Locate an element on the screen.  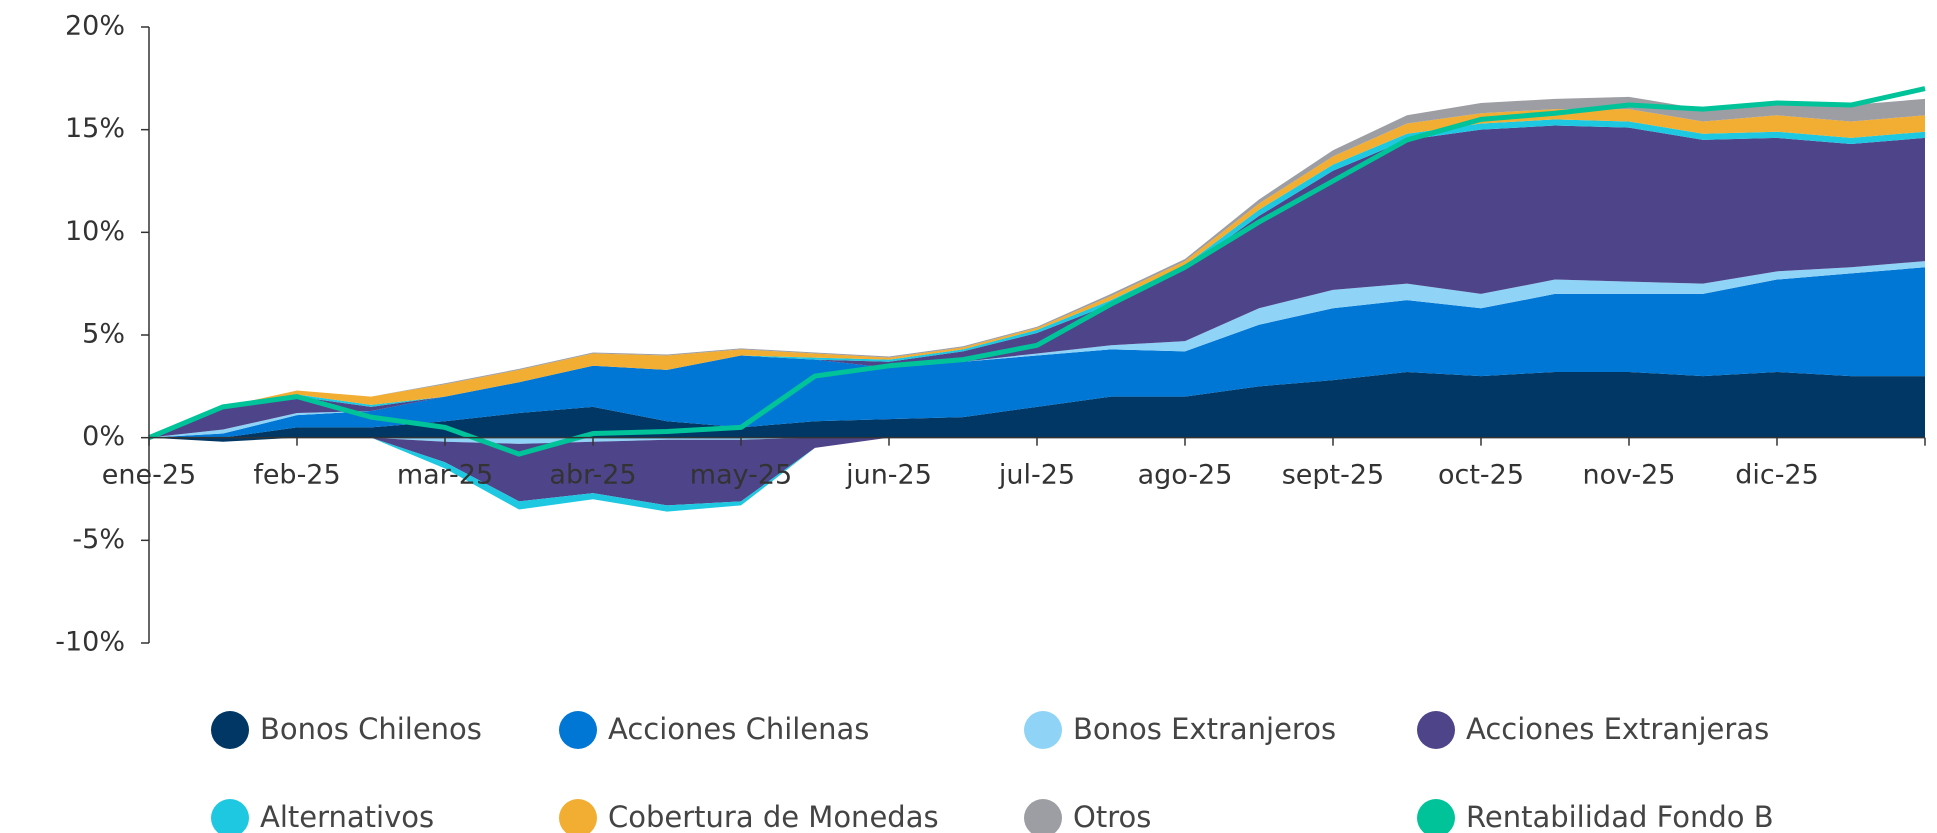
legend-label: Rentabilidad Fondo B is located at coordinates (1620, 816).